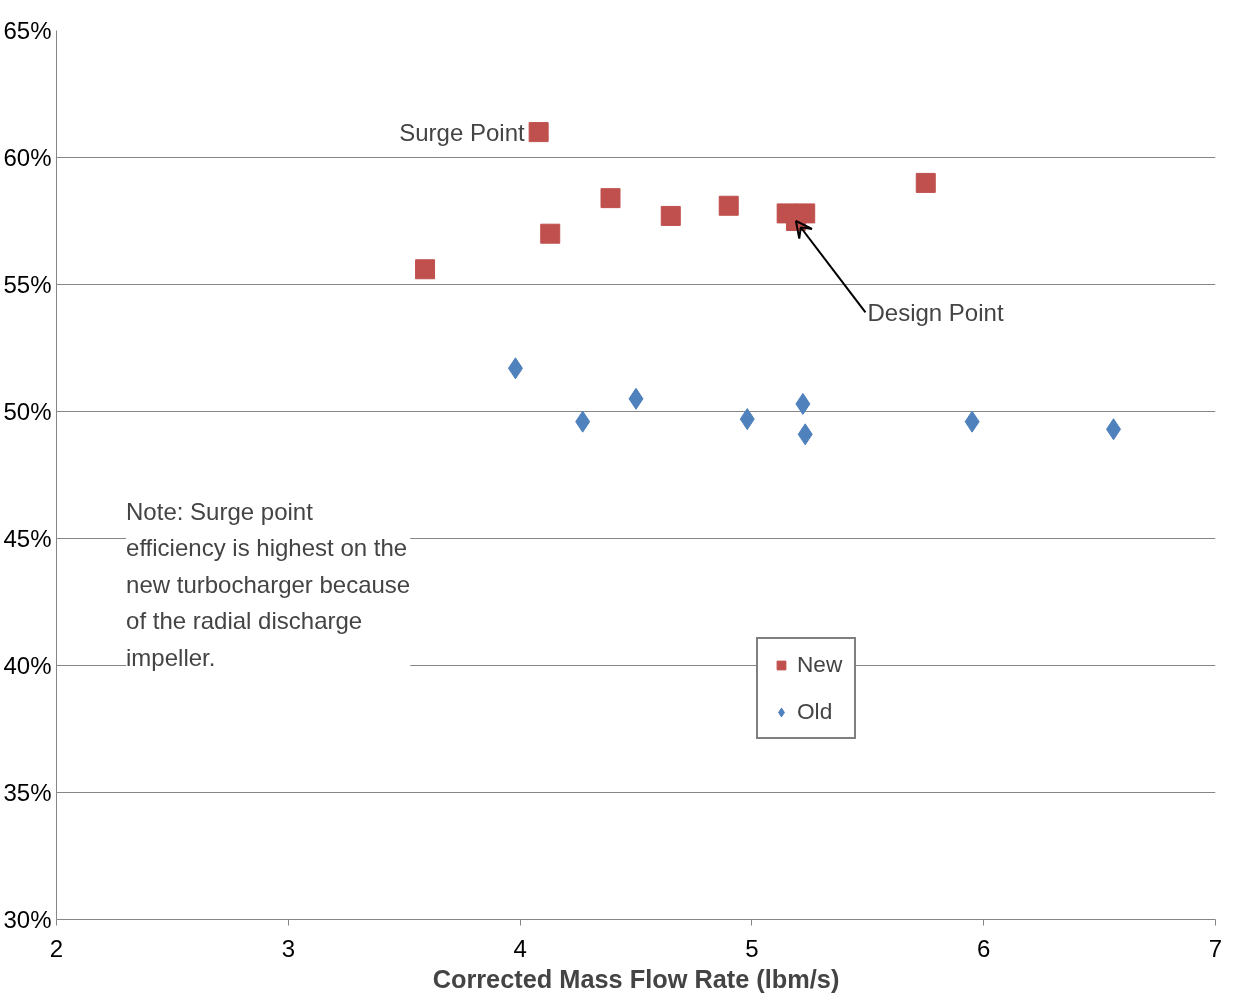 This screenshot has width=1243, height=1000. What do you see at coordinates (984, 948) in the screenshot?
I see `x-tick-label: 6` at bounding box center [984, 948].